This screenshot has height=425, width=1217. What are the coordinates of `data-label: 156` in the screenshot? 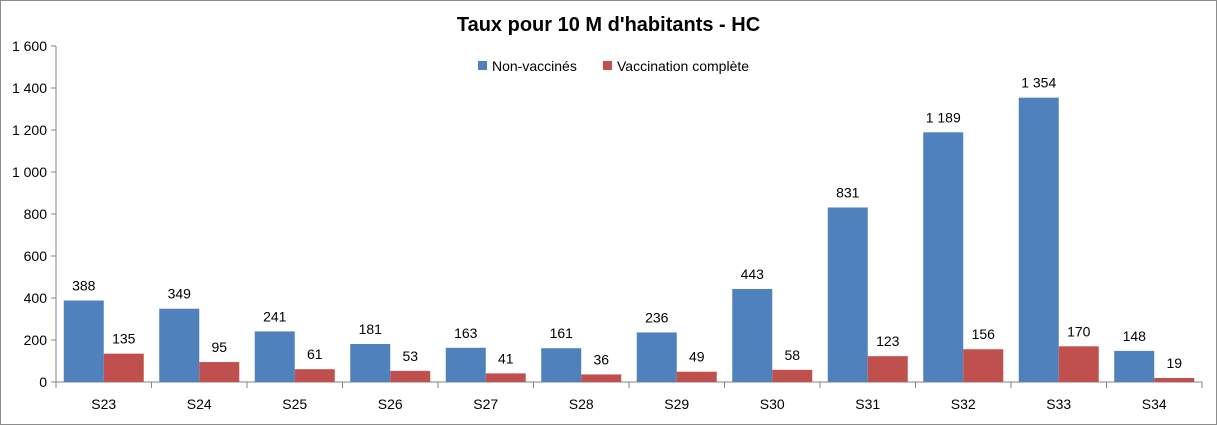 It's located at (984, 334).